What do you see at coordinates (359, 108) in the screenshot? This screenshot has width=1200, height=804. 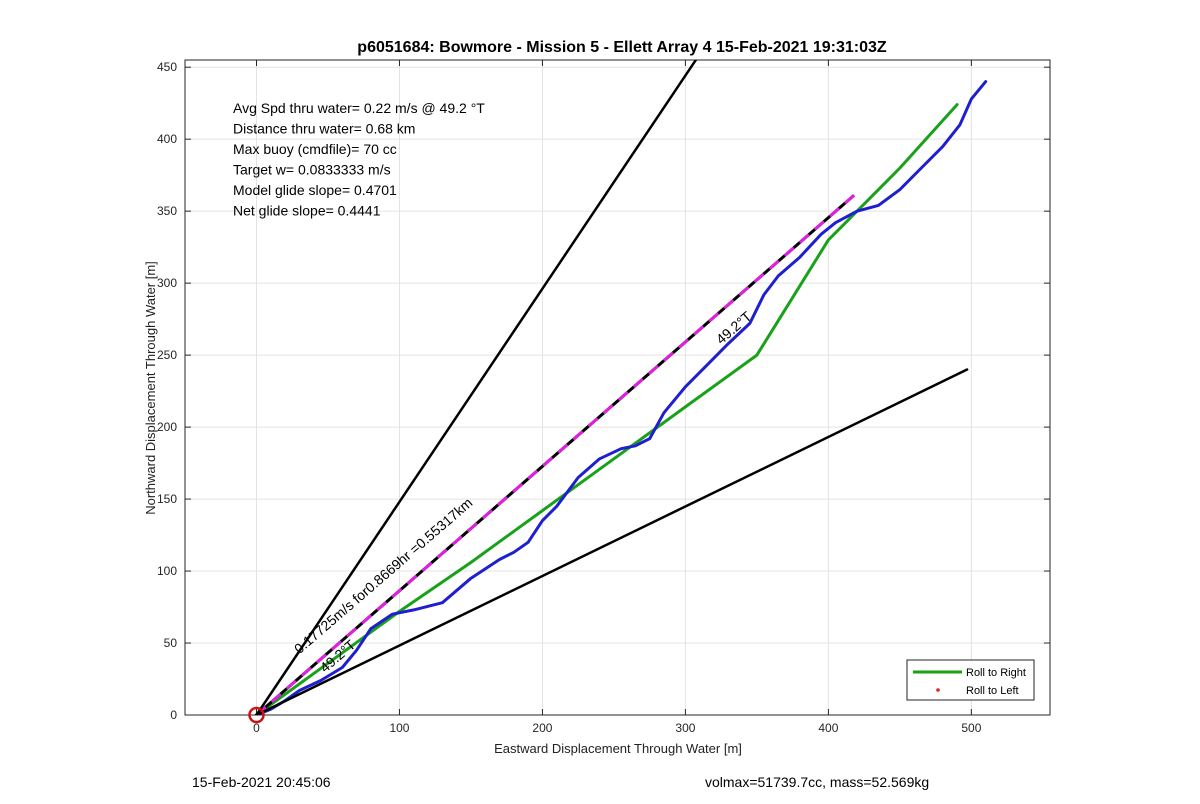 I see `stat-line: Avg Spd thru water= 0.22 m/s @ 49.2 °T` at bounding box center [359, 108].